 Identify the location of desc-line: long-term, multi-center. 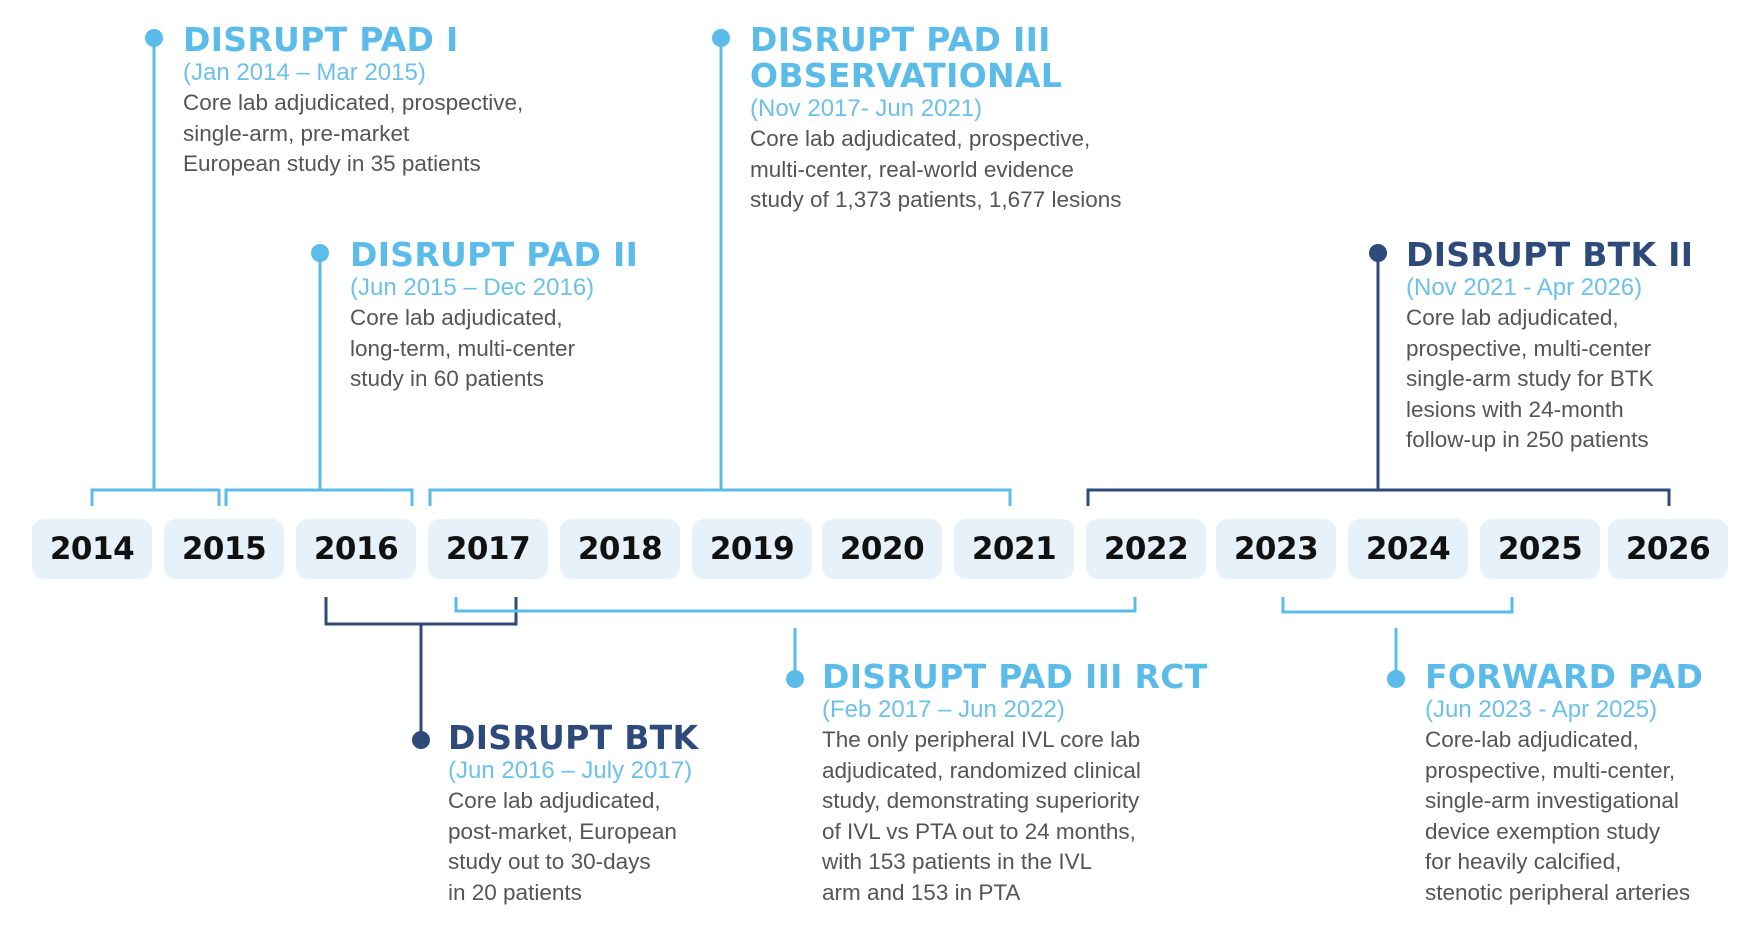
(463, 348).